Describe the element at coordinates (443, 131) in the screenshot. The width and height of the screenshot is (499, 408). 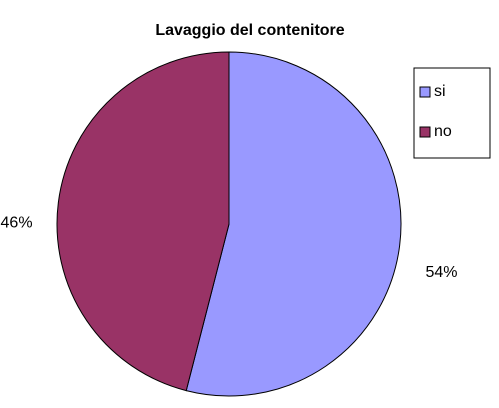
I see `legend-label: no` at that location.